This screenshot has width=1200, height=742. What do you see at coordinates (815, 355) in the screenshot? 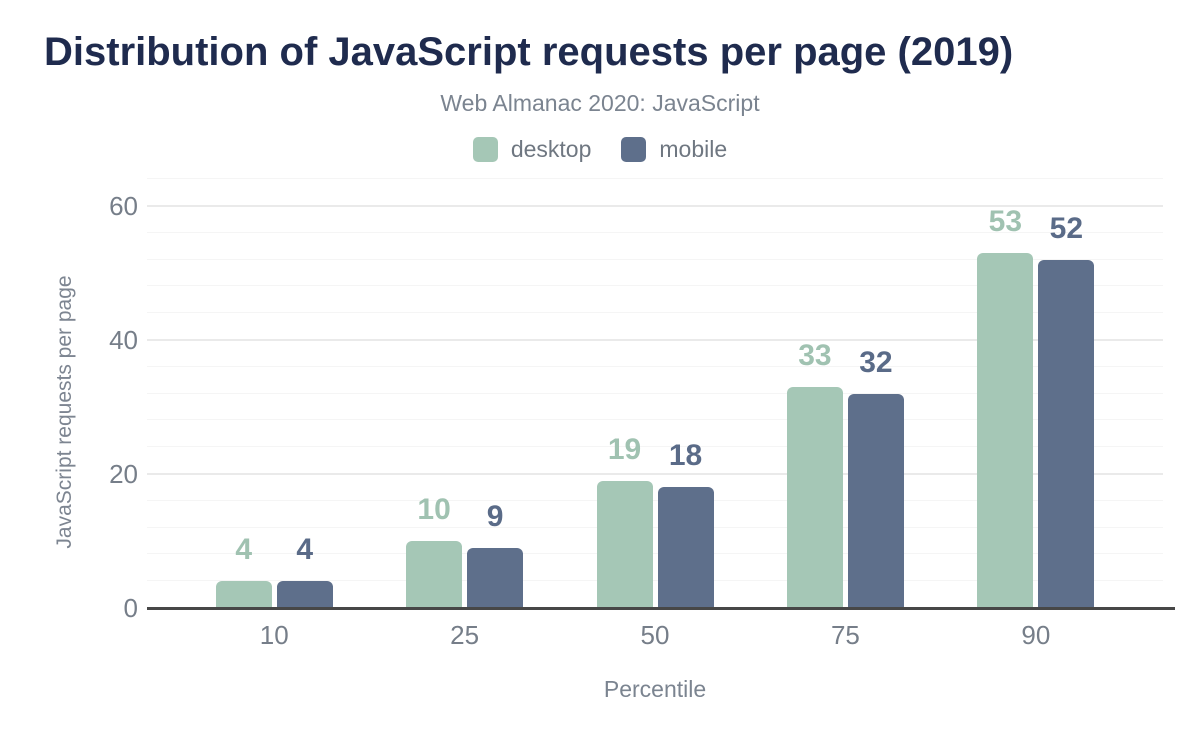
I see `value-label-desktop-p75: 33` at bounding box center [815, 355].